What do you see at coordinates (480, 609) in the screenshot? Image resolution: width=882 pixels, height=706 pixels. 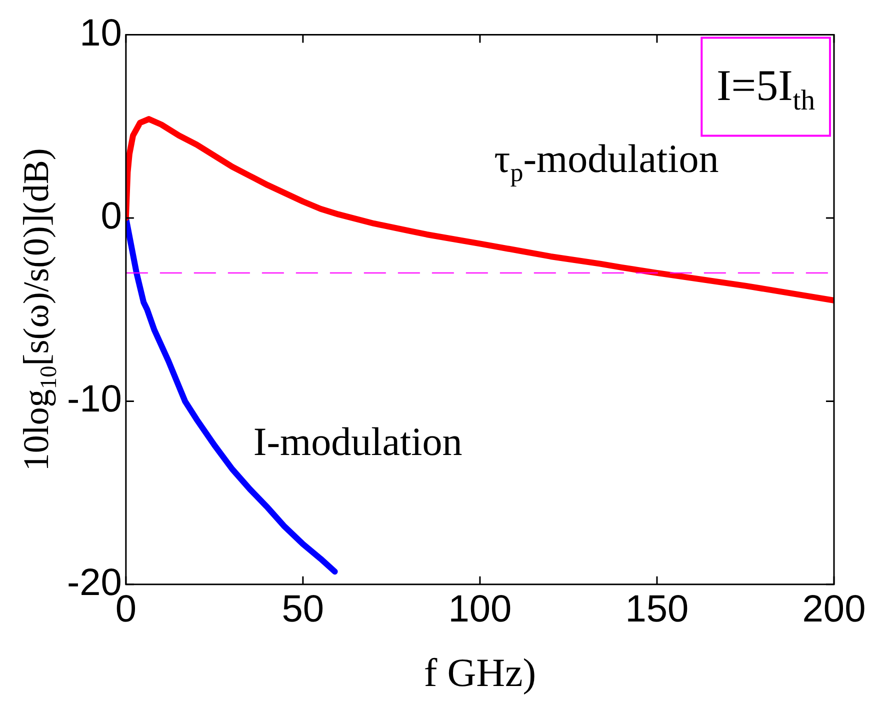 I see `x-tick-label: 100` at bounding box center [480, 609].